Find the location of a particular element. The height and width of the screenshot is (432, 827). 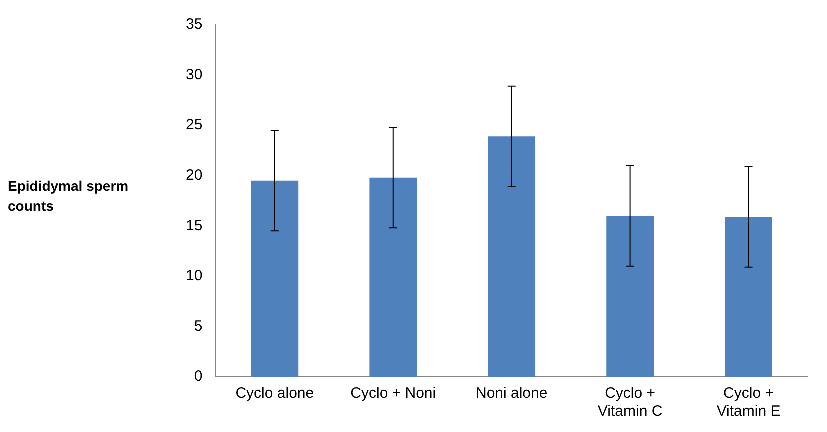

y-tick-label: 0 is located at coordinates (198, 377).